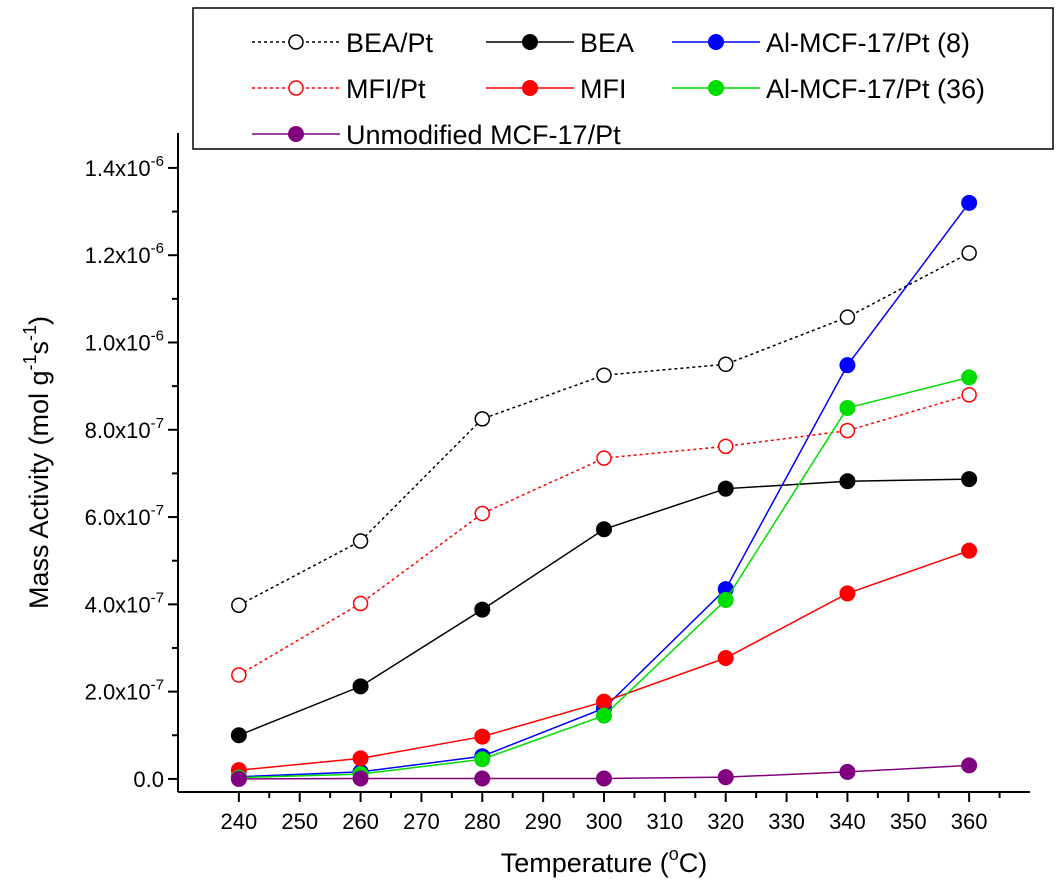  I want to click on x-axis-title: Temperature (oC), so click(604, 861).